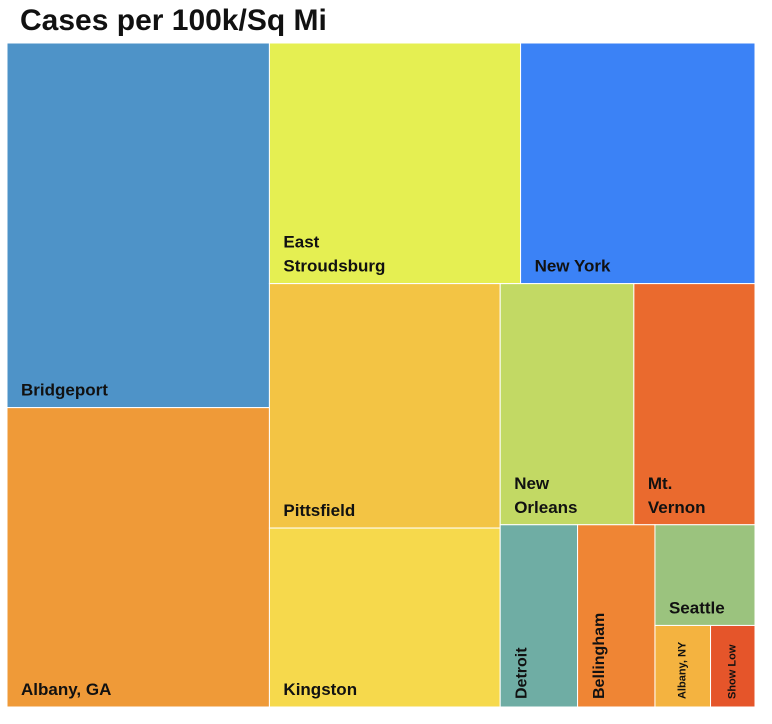  I want to click on cell-label: Show Low, so click(733, 671).